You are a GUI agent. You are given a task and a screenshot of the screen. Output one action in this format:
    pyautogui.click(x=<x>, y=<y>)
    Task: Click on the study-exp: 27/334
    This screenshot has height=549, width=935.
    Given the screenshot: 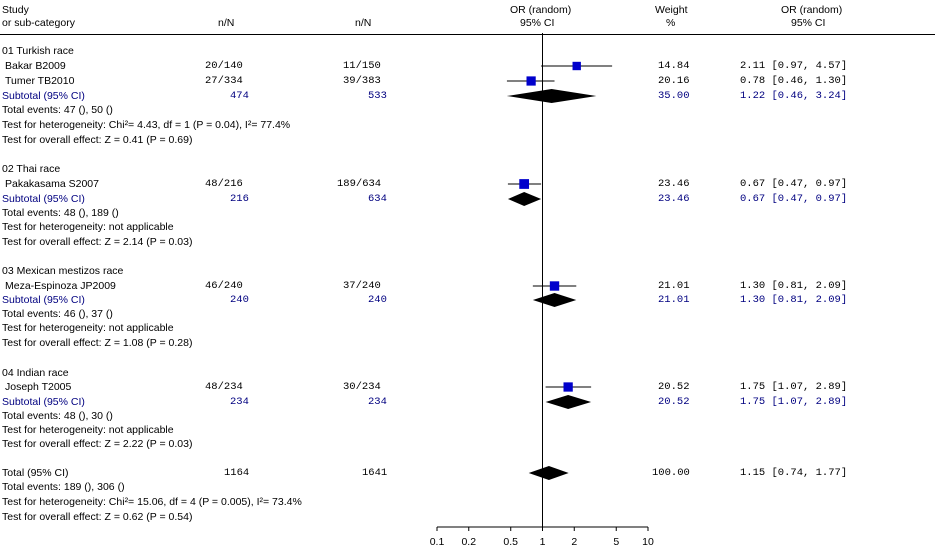 What is the action you would take?
    pyautogui.click(x=224, y=81)
    